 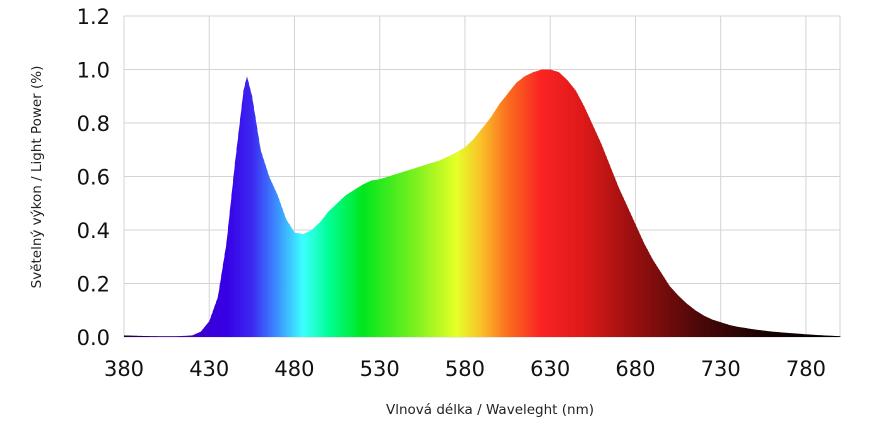 I want to click on y-axis-label: Světelný výkon / Light Power (%), so click(x=37, y=177).